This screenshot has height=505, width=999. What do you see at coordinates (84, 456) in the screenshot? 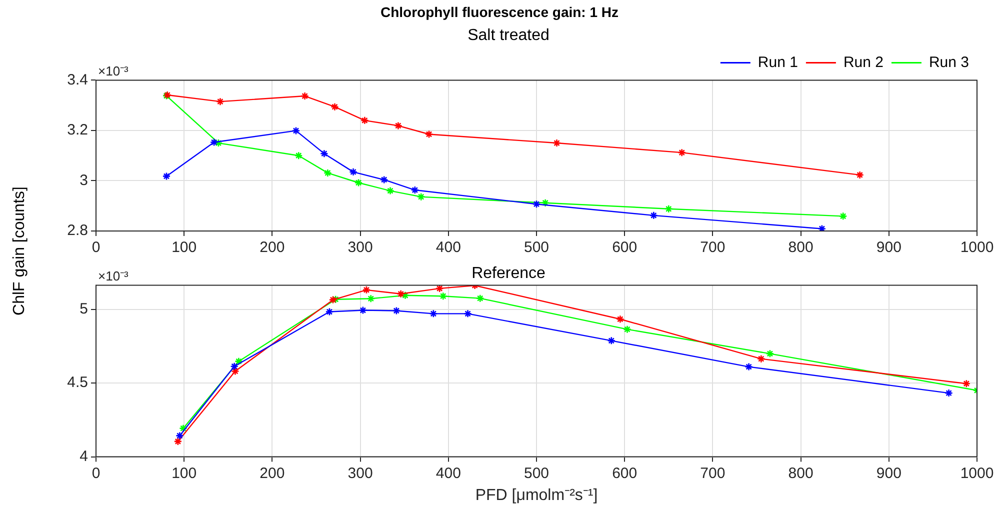
I see `y-tick-label: 4` at bounding box center [84, 456].